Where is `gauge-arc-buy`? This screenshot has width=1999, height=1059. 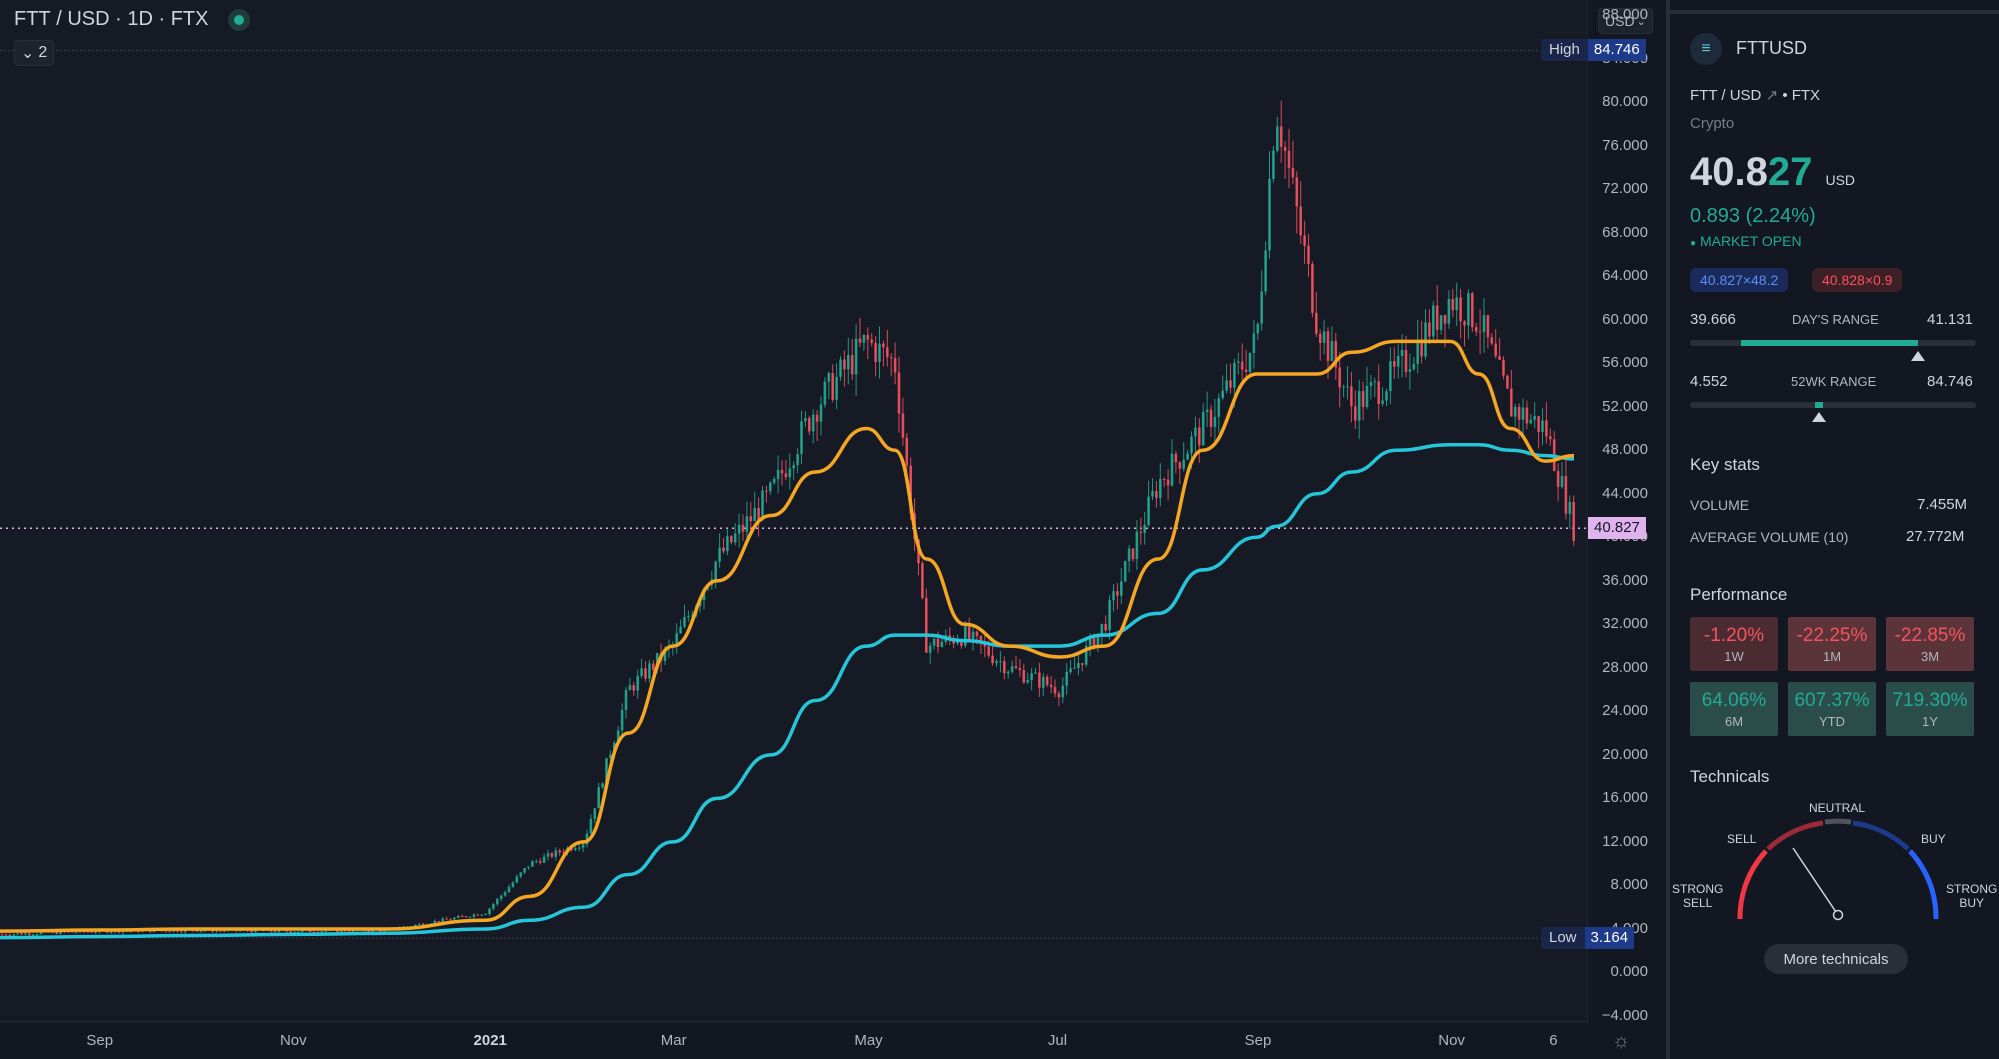 gauge-arc-buy is located at coordinates (1881, 835).